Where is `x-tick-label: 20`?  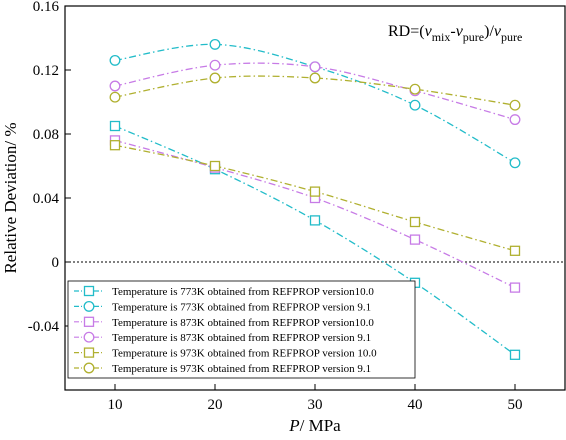
x-tick-label: 20 is located at coordinates (215, 405).